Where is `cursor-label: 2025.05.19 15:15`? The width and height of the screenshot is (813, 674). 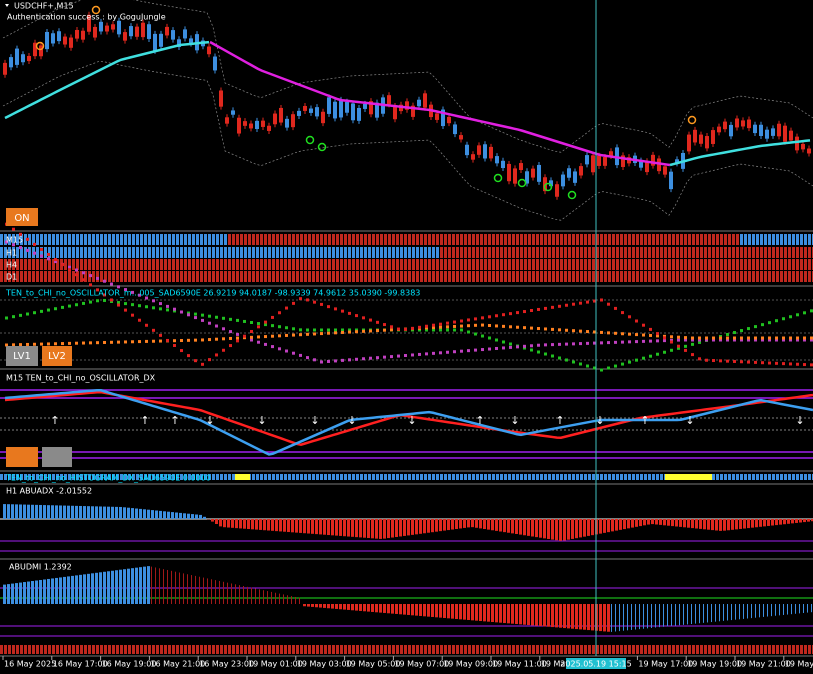 cursor-label: 2025.05.19 15:15 is located at coordinates (595, 664).